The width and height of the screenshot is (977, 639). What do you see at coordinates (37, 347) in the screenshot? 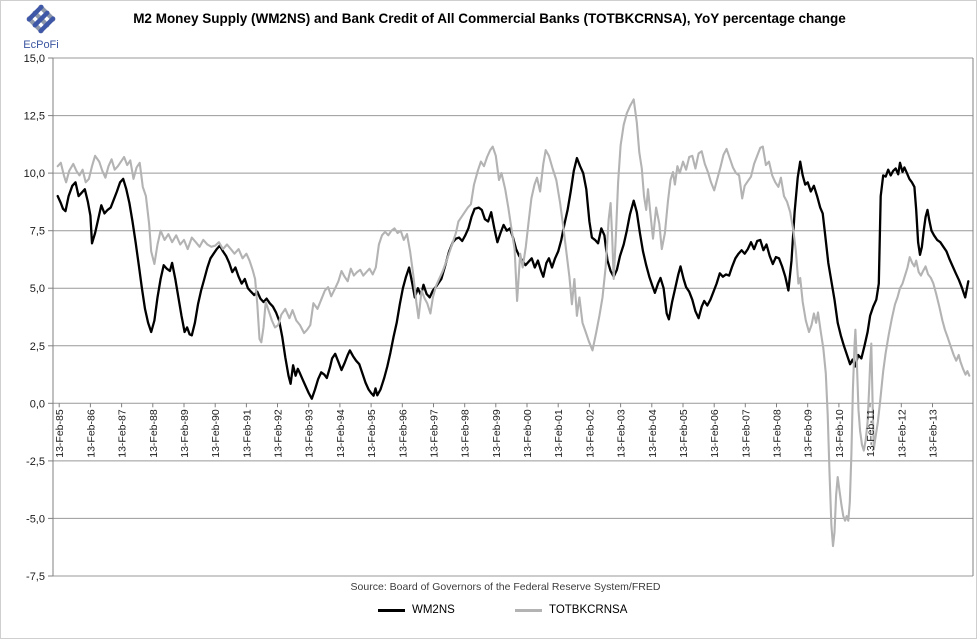
I see `y-tick-label: 2,5` at bounding box center [37, 347].